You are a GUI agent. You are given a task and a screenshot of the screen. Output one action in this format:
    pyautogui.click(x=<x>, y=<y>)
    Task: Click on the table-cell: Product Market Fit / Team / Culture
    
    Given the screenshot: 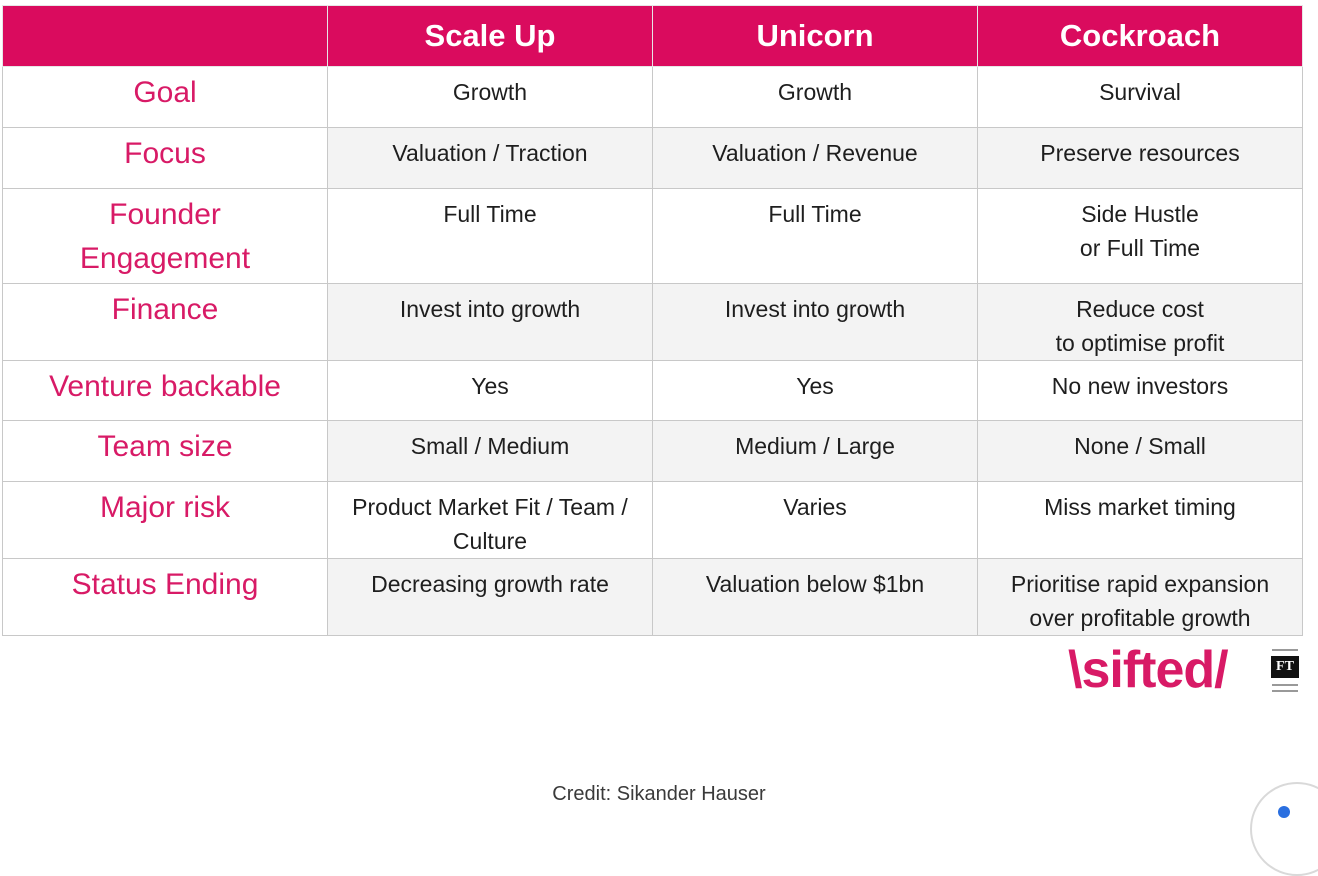 What is the action you would take?
    pyautogui.click(x=490, y=520)
    